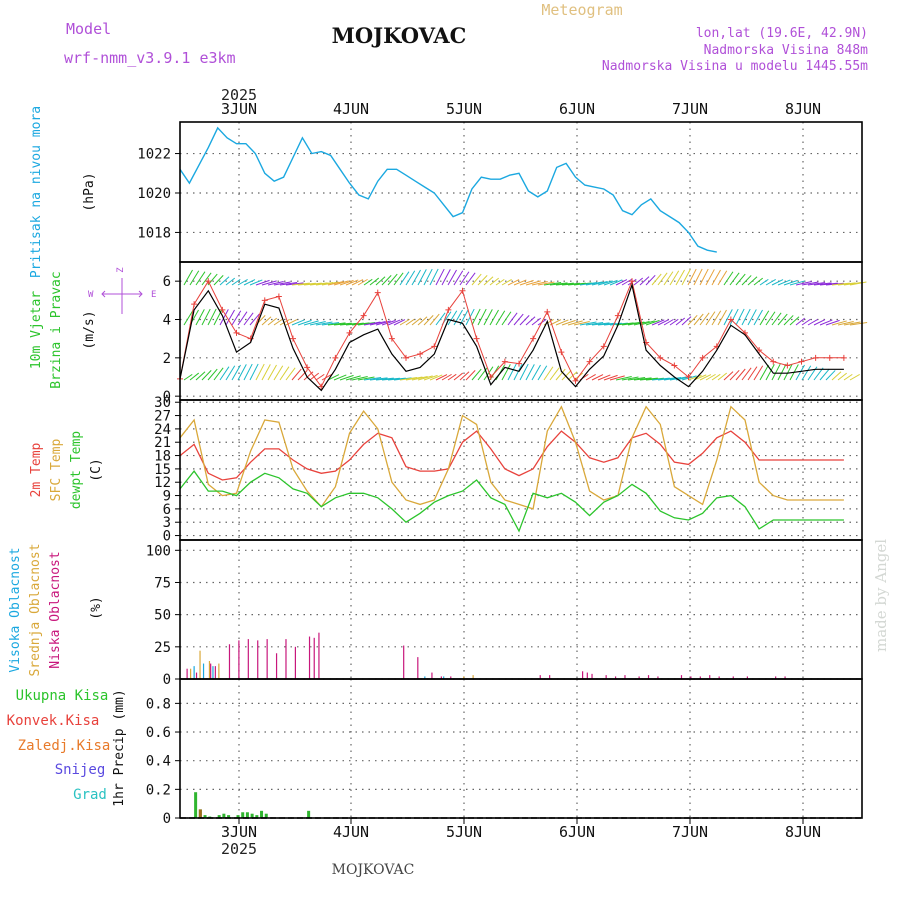 Image resolution: width=900 pixels, height=900 pixels. I want to click on year-top: 2025, so click(239, 95).